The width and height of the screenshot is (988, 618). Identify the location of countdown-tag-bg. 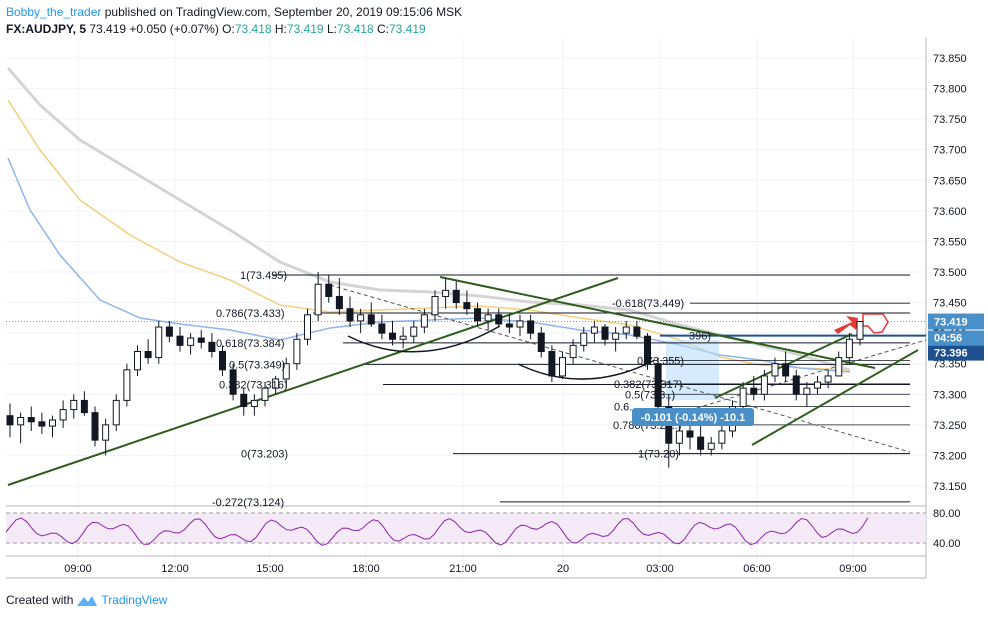
(956, 338).